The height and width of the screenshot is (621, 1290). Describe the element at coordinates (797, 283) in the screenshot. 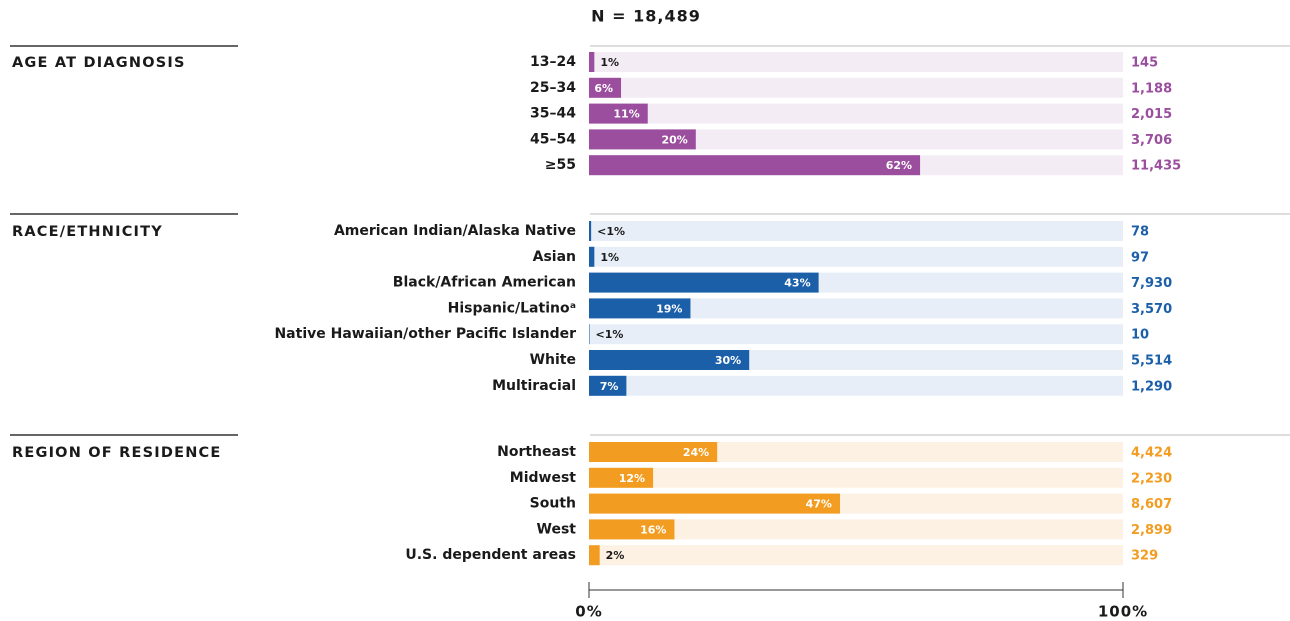

I see `value-label: 43%` at that location.